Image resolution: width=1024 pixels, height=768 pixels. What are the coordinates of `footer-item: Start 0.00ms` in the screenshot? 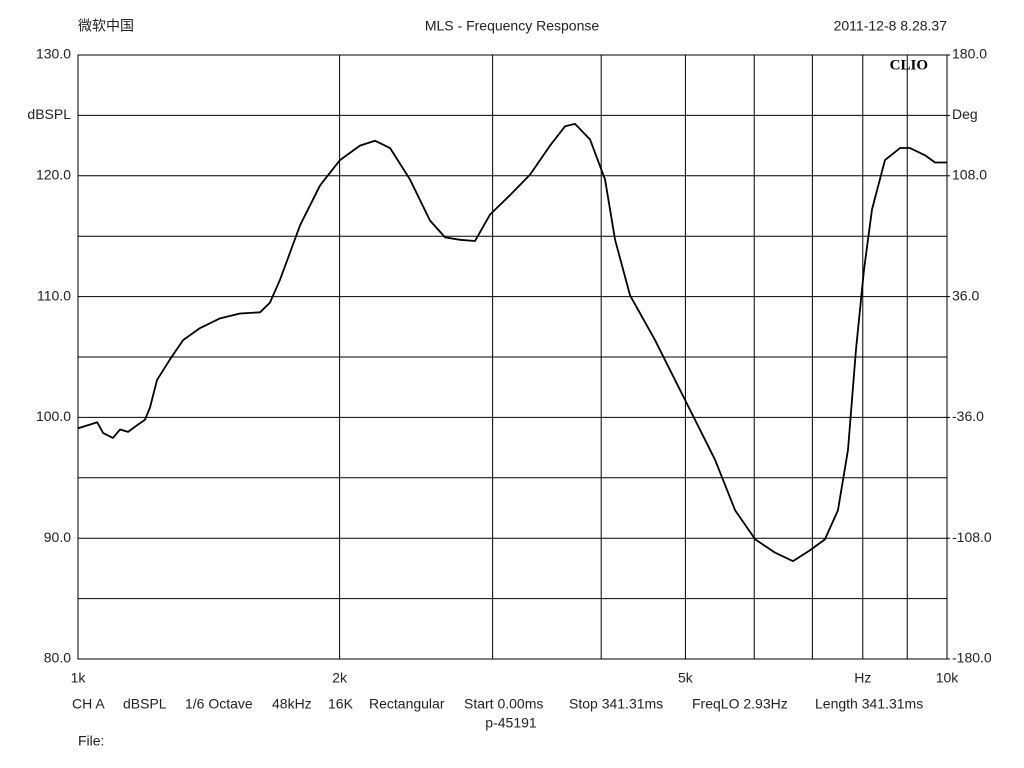 It's located at (503, 704).